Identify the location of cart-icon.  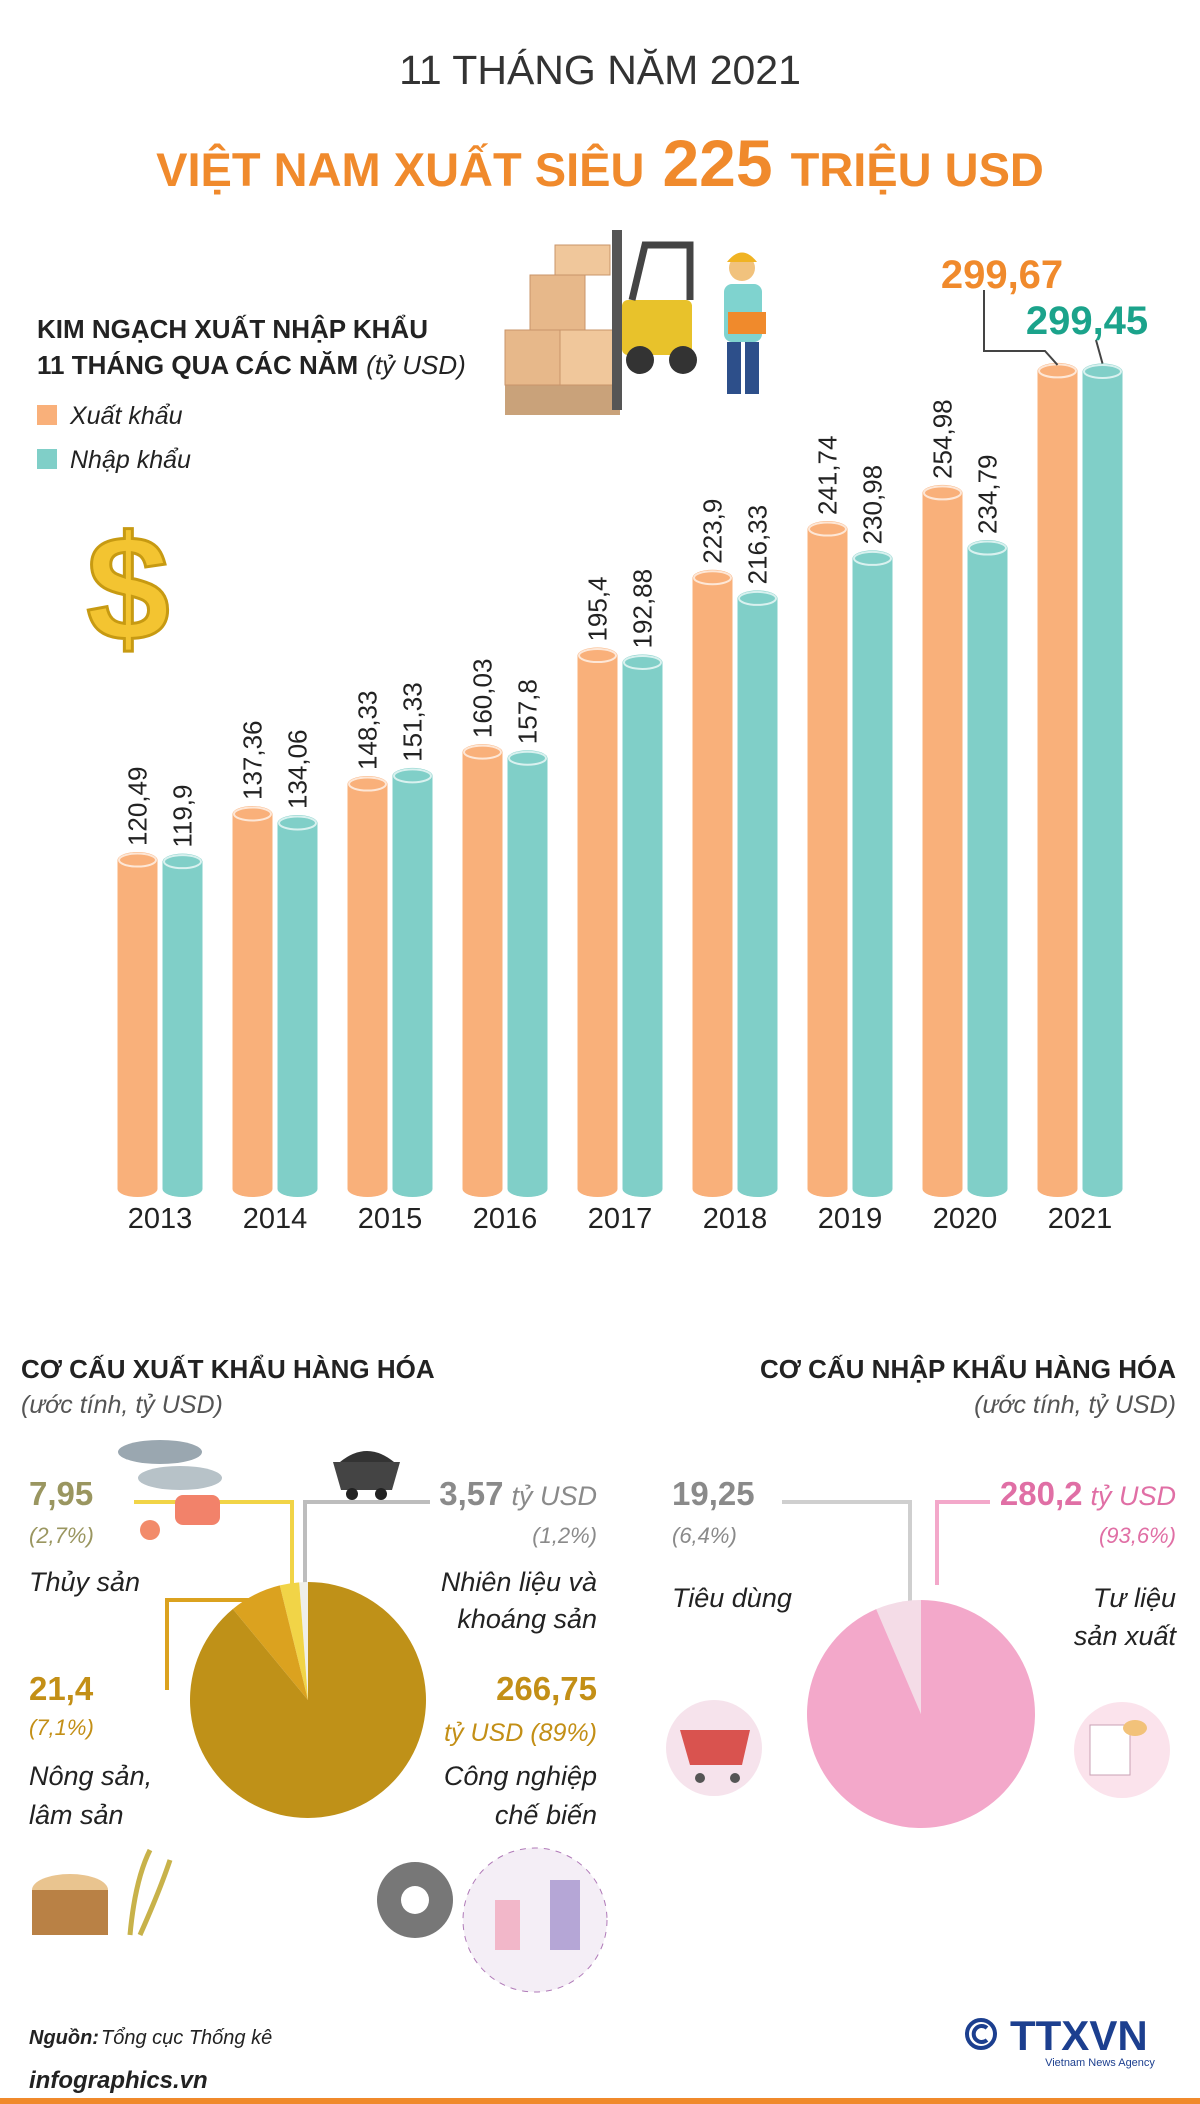
(714, 1748).